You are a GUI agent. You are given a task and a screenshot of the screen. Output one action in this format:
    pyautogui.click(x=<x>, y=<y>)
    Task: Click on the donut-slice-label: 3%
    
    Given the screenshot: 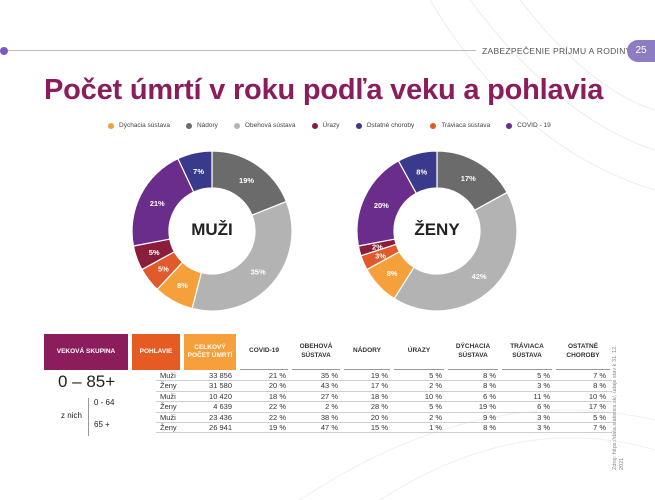 What is the action you would take?
    pyautogui.click(x=380, y=255)
    